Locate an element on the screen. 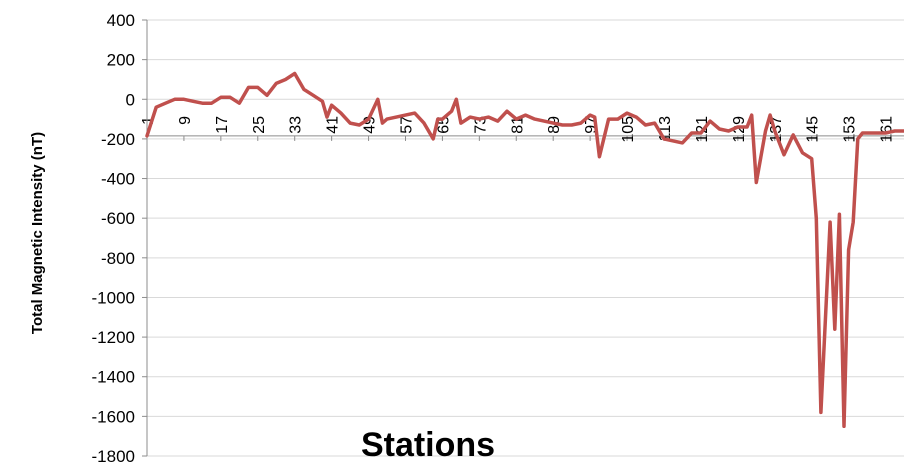  y-tick-label: -400 is located at coordinates (118, 179).